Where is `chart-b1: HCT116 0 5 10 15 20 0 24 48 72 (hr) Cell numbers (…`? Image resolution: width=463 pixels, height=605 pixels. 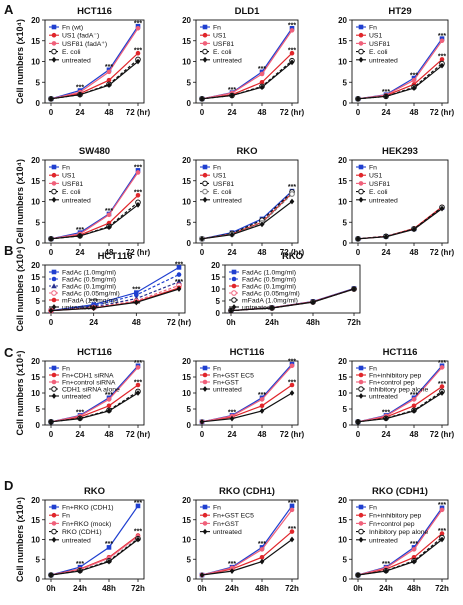
chart-b1: HCT116 0 5 10 15 20 0 24 48 72 (hr) Cell numbers (… is located at coordinates (103, 289).